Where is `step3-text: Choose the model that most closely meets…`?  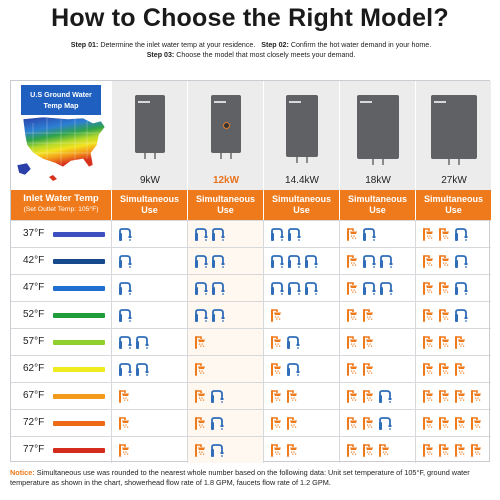 step3-text: Choose the model that most closely meets… is located at coordinates (266, 55).